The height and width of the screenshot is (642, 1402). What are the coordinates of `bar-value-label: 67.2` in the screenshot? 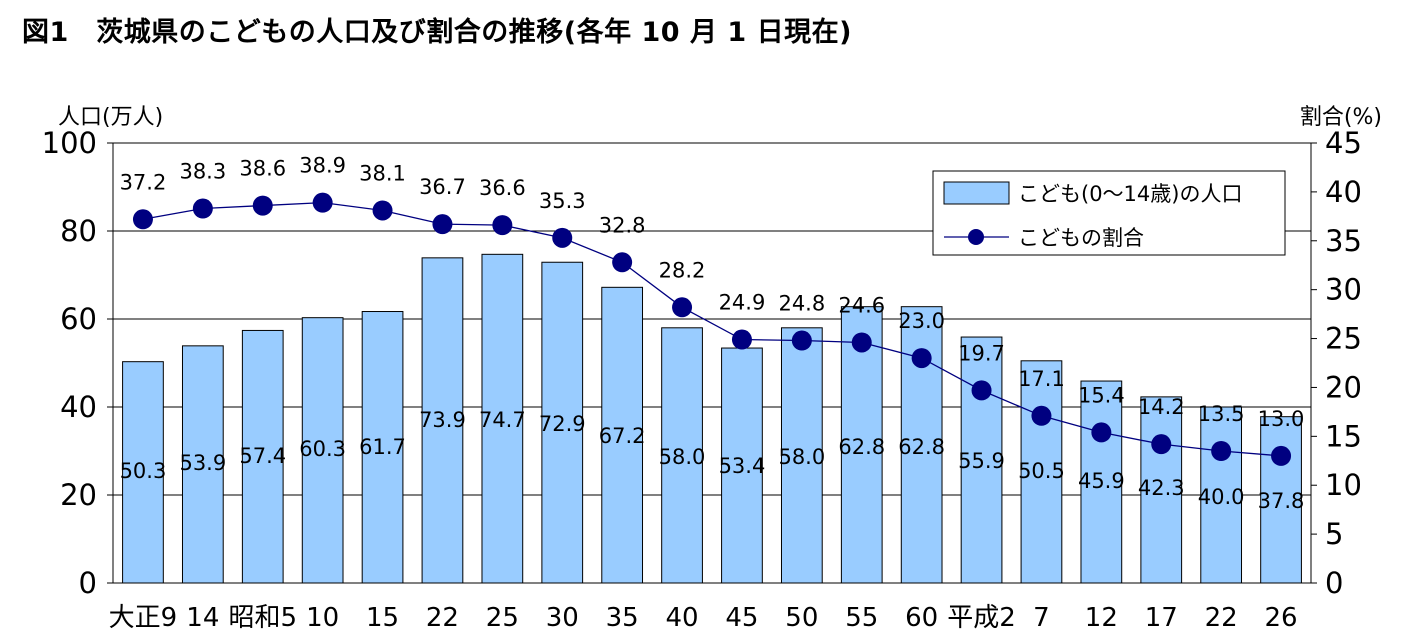 It's located at (622, 436).